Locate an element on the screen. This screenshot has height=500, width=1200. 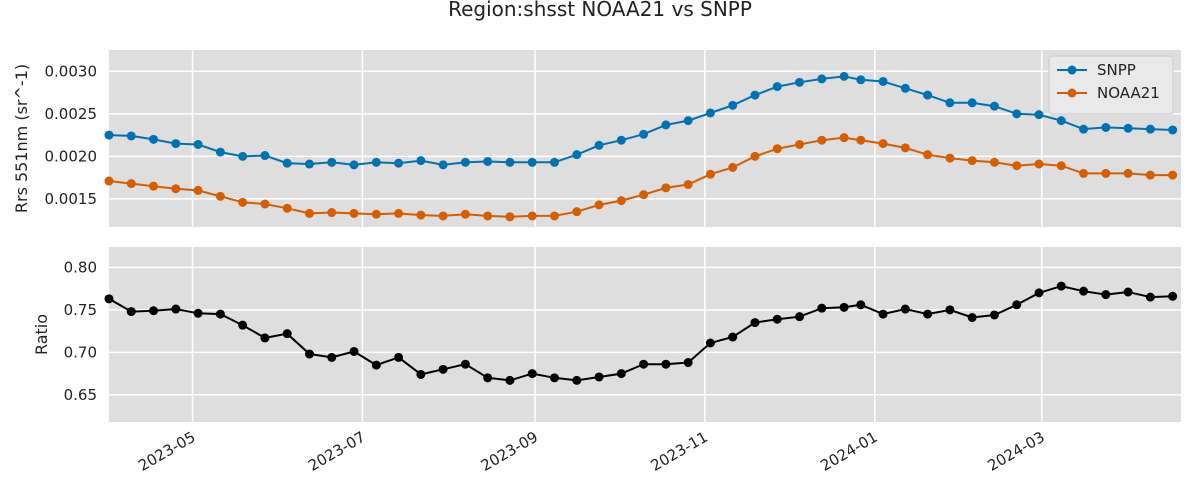
y-tick-label: 0.65 is located at coordinates (80, 395).